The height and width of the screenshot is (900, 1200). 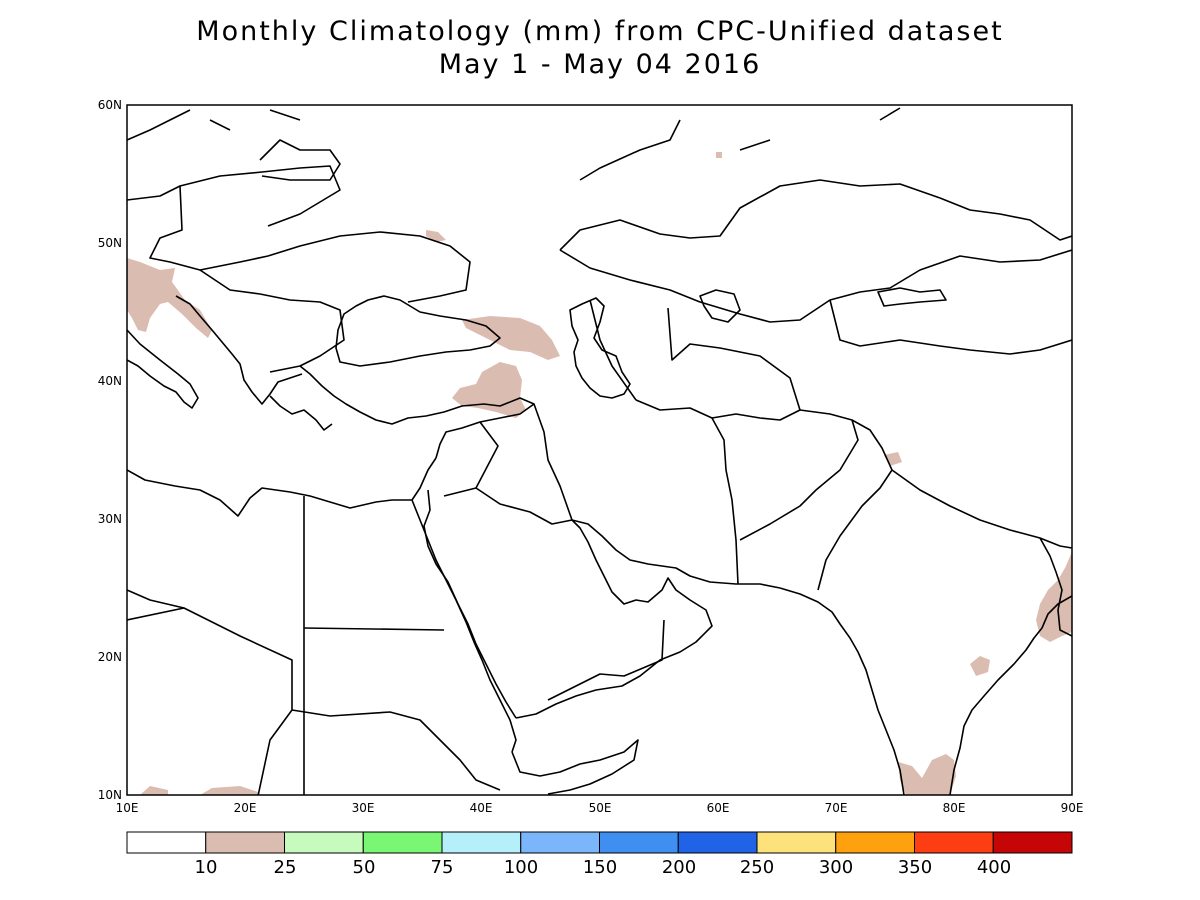 What do you see at coordinates (418, 331) in the screenshot?
I see `coast-black-sea` at bounding box center [418, 331].